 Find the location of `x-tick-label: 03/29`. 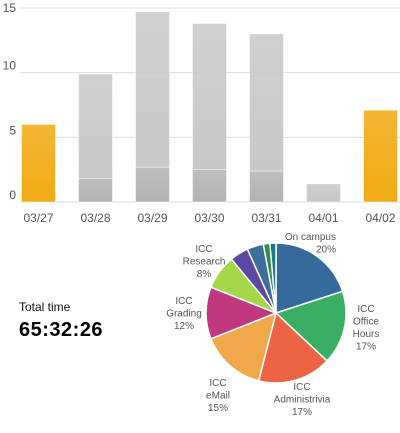

x-tick-label: 03/29 is located at coordinates (152, 218).